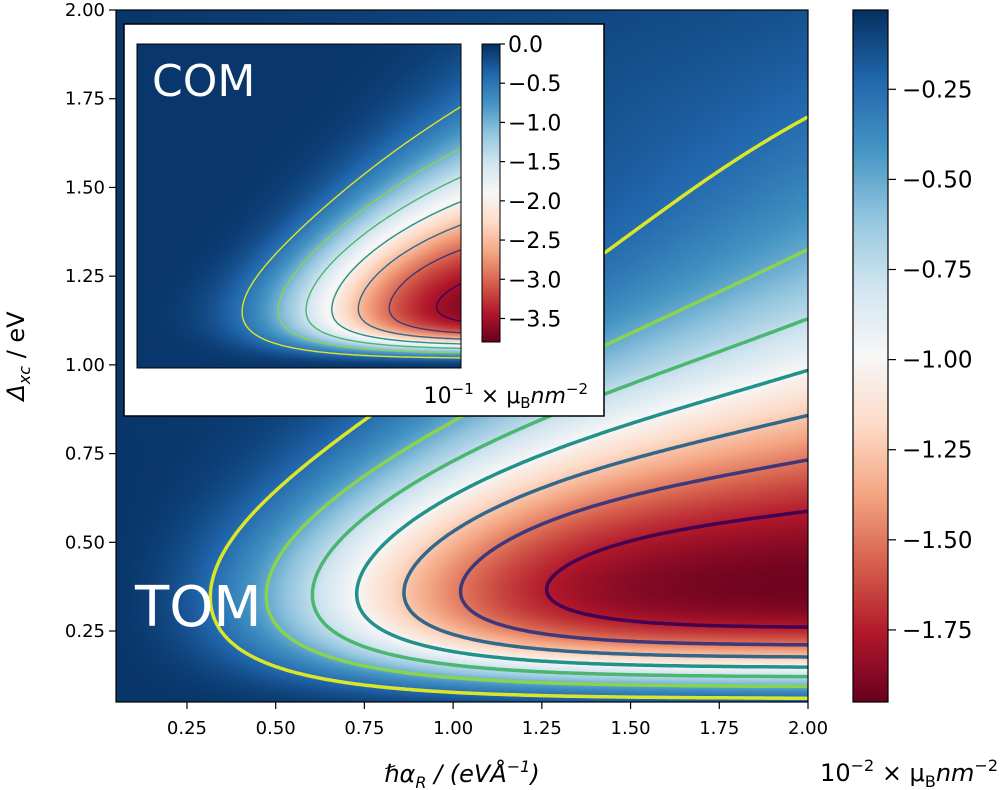 The image size is (1000, 790). What do you see at coordinates (85, 10) in the screenshot?
I see `y-tick-label: 2.00` at bounding box center [85, 10].